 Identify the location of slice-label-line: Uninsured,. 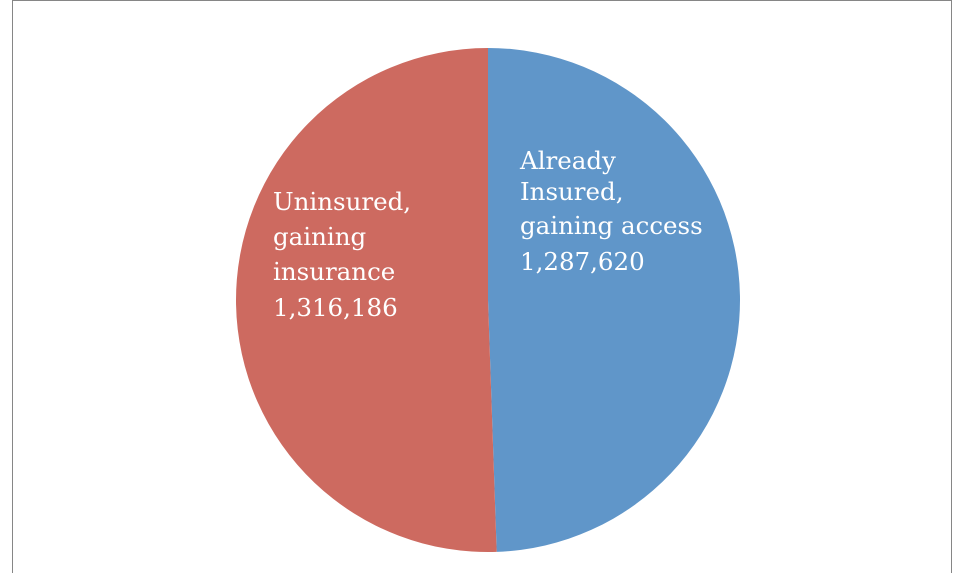
(342, 201).